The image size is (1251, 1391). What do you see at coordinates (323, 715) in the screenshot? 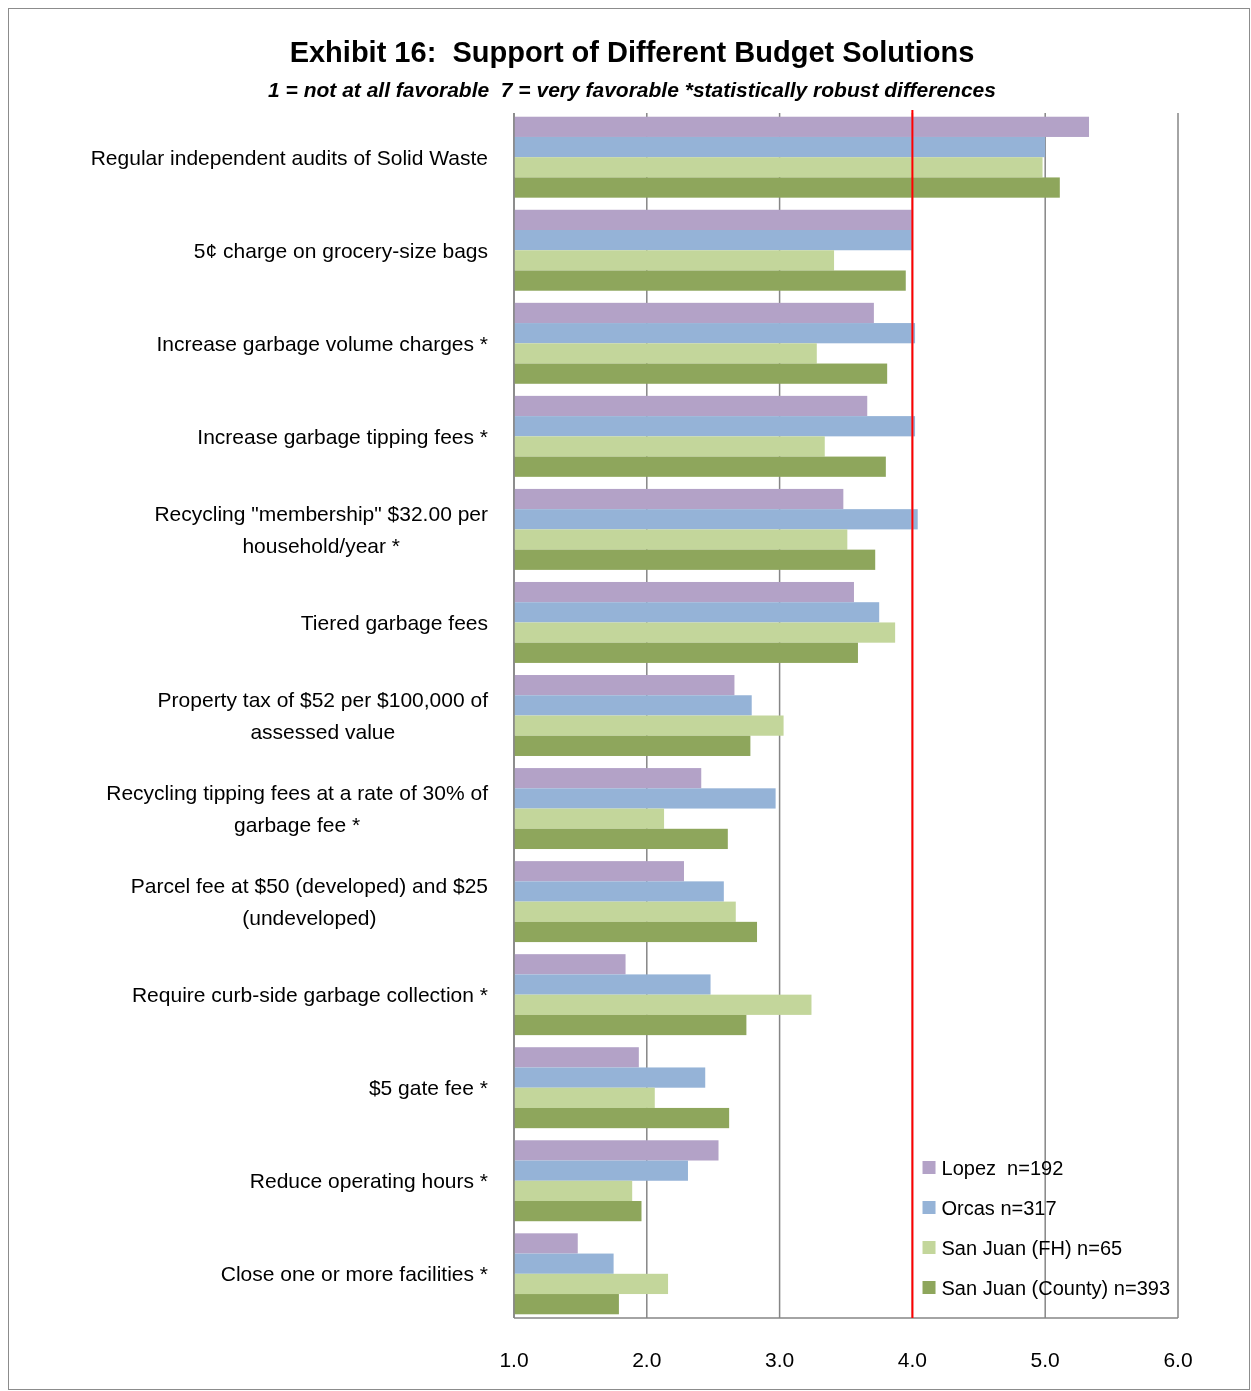
I see `y-tick-label: Property tax of $52 per $100,000 of assessed value` at bounding box center [323, 715].